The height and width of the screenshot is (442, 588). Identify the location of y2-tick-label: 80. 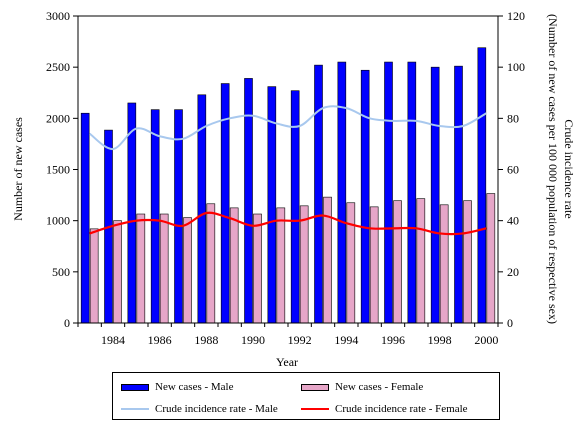
(513, 118).